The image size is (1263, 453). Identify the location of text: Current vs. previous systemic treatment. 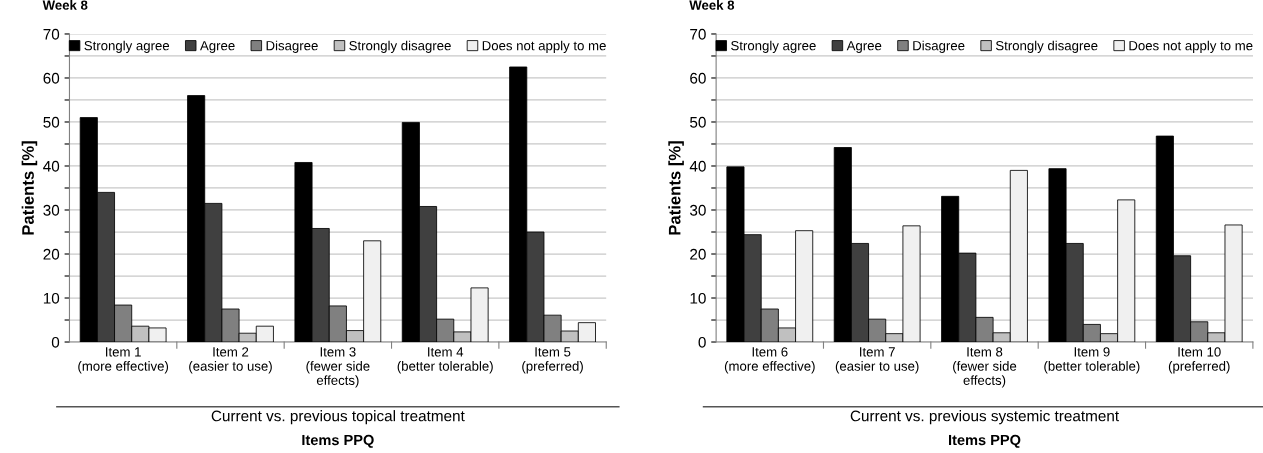
(984, 417).